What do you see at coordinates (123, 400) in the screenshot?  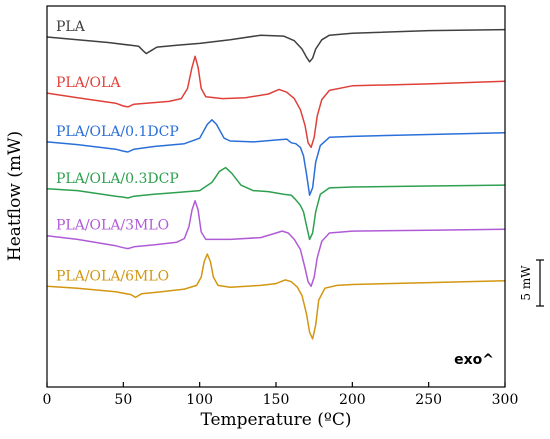 I see `x-tick-label: 50` at bounding box center [123, 400].